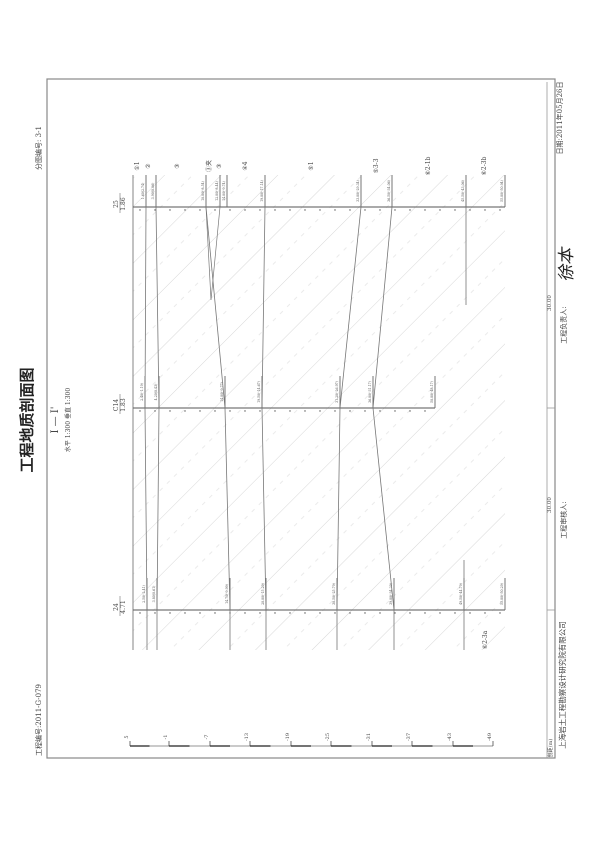  What do you see at coordinates (502, 191) in the screenshot?
I see `depth-label: 55.00(-50.94)` at bounding box center [502, 191].